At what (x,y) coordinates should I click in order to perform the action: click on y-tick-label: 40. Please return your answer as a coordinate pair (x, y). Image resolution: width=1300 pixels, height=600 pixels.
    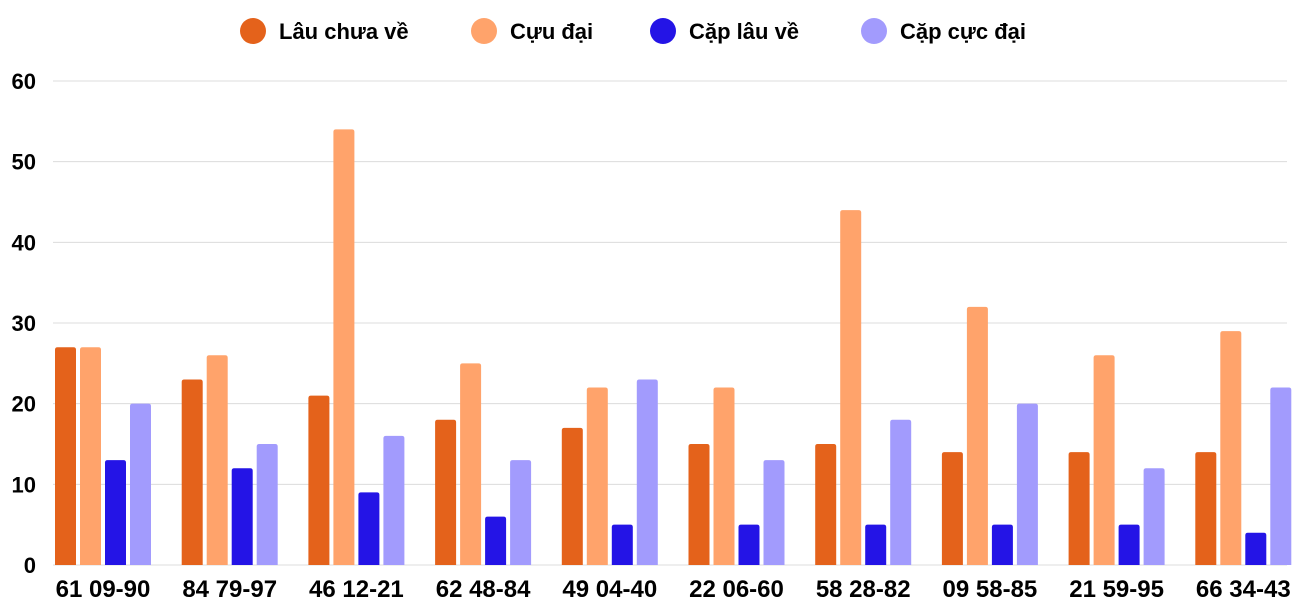
    Looking at the image, I should click on (24, 242).